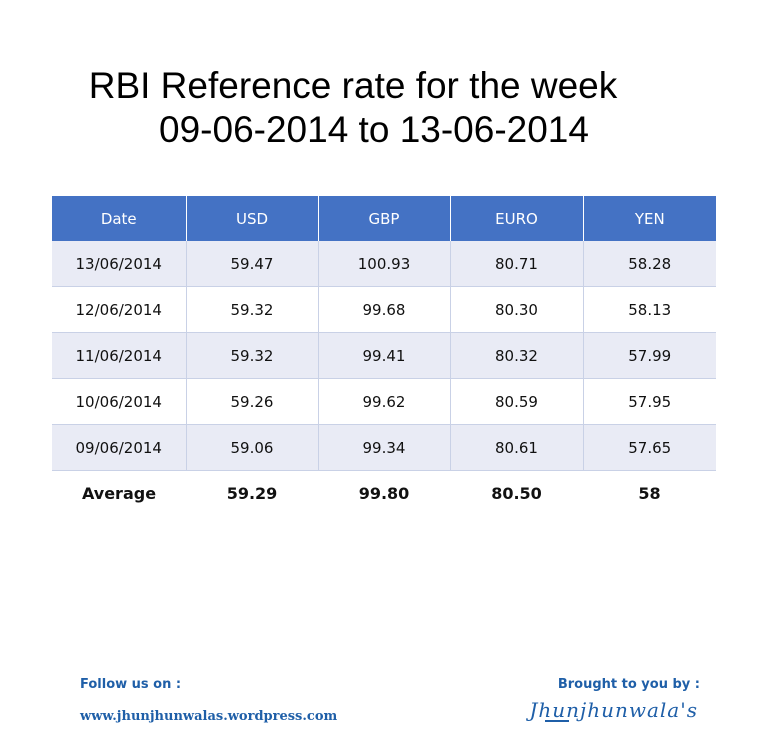 Image resolution: width=768 pixels, height=738 pixels. I want to click on brand-underline, so click(557, 721).